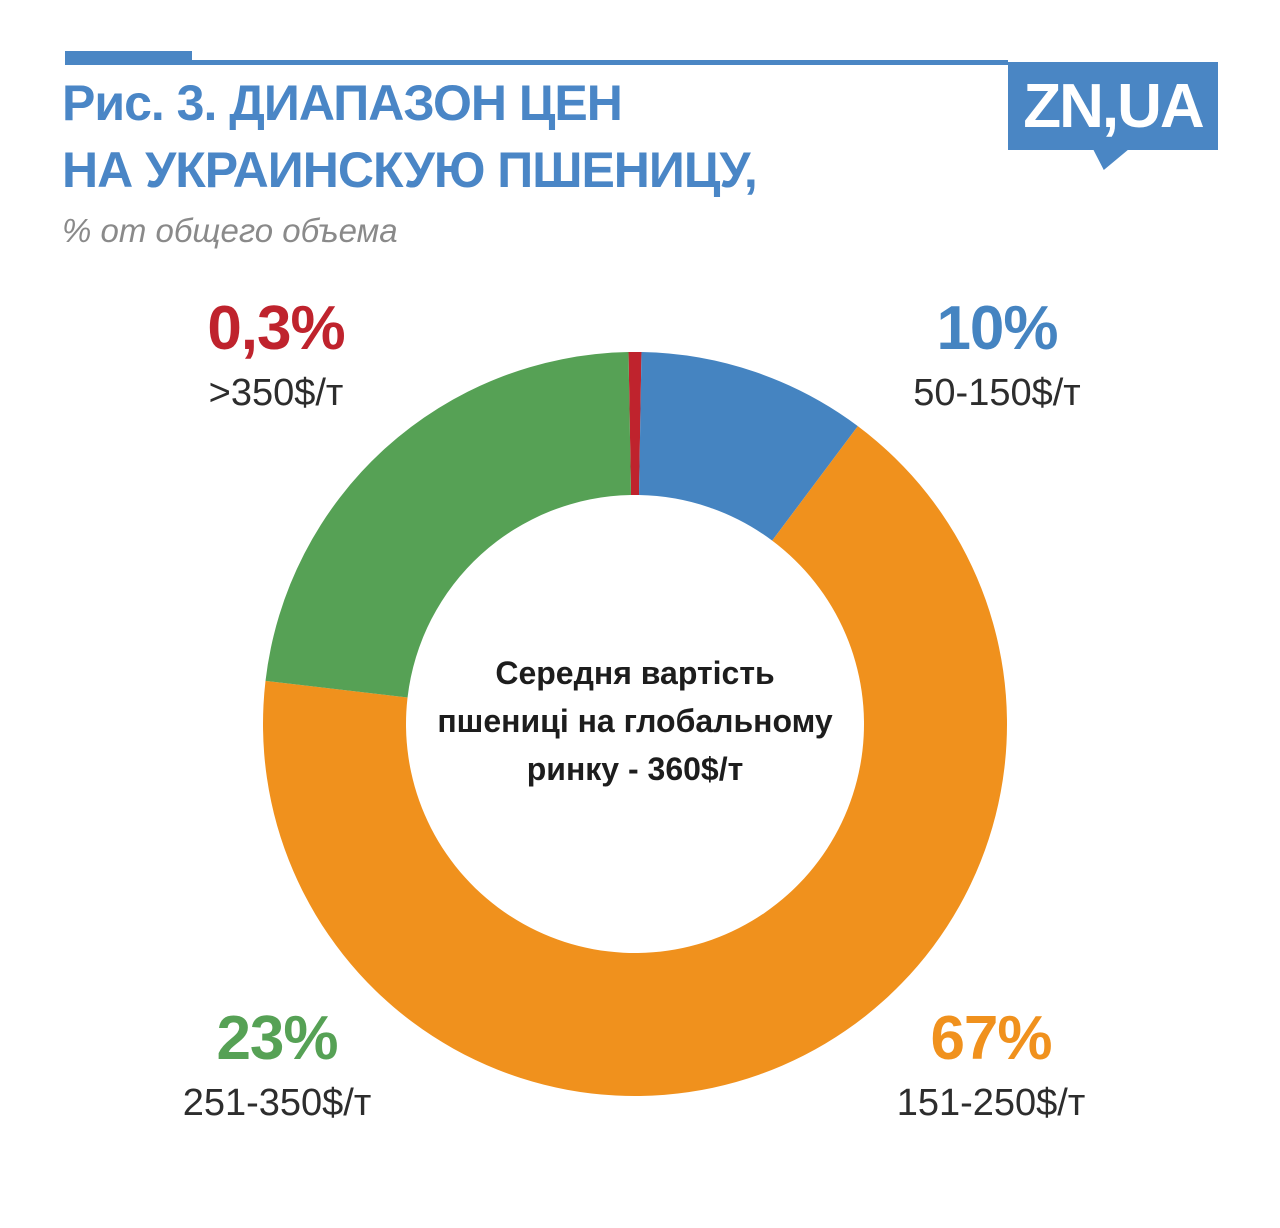 The height and width of the screenshot is (1228, 1280). I want to click on slice-label-151-250: 67% 151-250$/т, so click(991, 1065).